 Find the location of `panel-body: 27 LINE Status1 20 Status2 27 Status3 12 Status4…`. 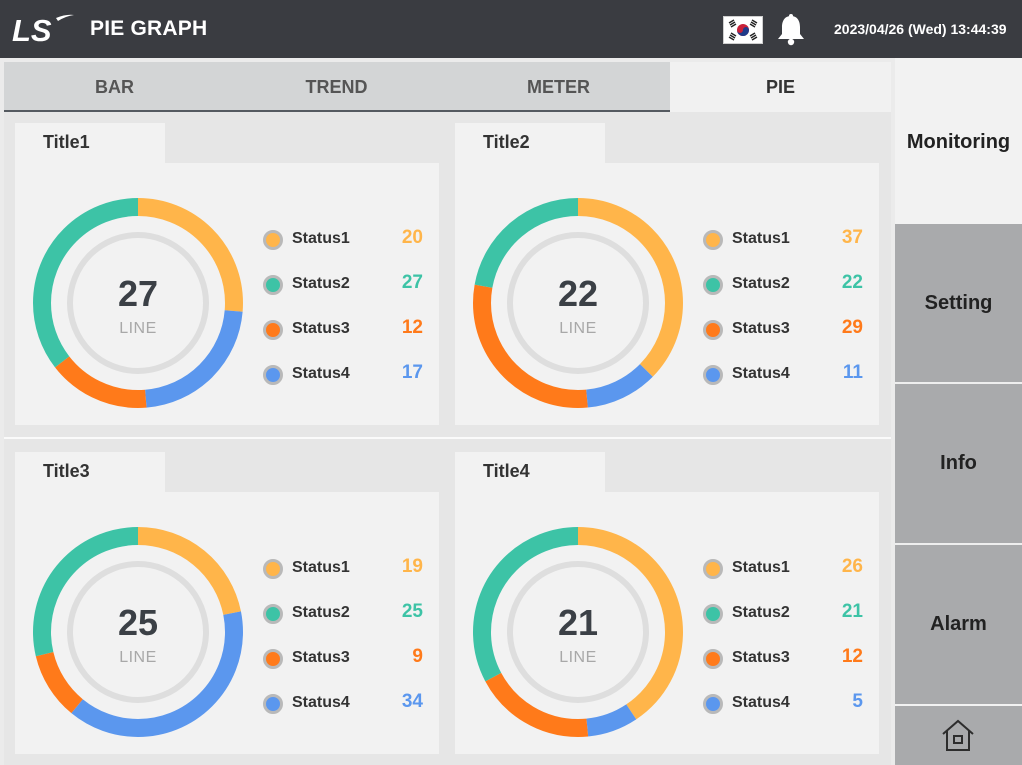

panel-body: 27 LINE Status1 20 Status2 27 Status3 12 Status4… is located at coordinates (227, 294).